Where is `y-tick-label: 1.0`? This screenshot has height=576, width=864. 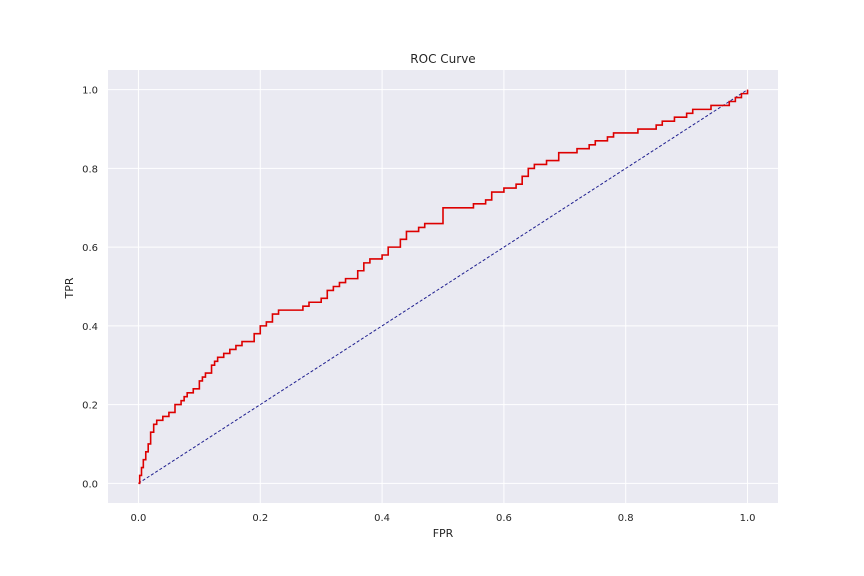
y-tick-label: 1.0 is located at coordinates (90, 91).